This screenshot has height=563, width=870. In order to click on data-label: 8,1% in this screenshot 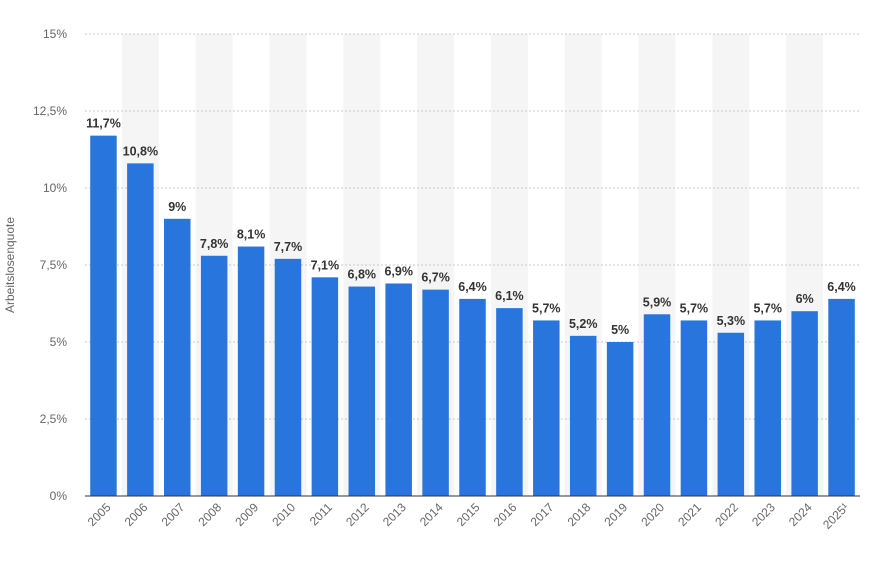, I will do `click(251, 235)`.